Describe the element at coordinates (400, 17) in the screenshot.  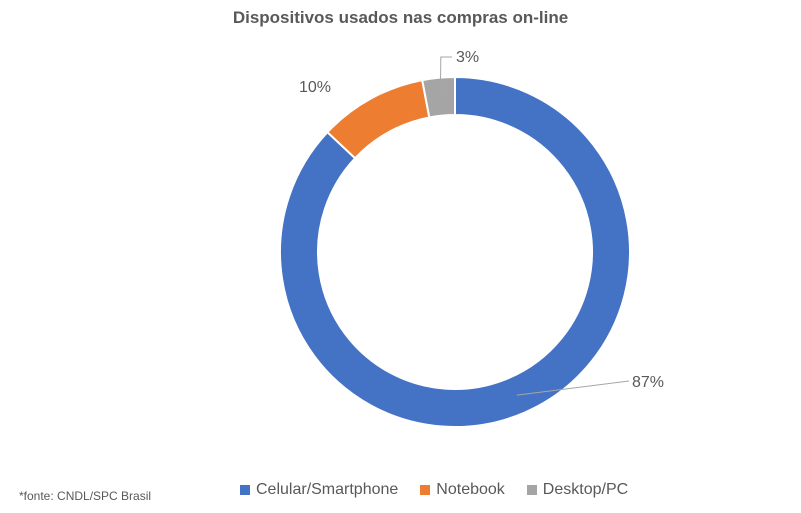
I see `chart-title: Dispositivos usados nas compras on-line` at that location.